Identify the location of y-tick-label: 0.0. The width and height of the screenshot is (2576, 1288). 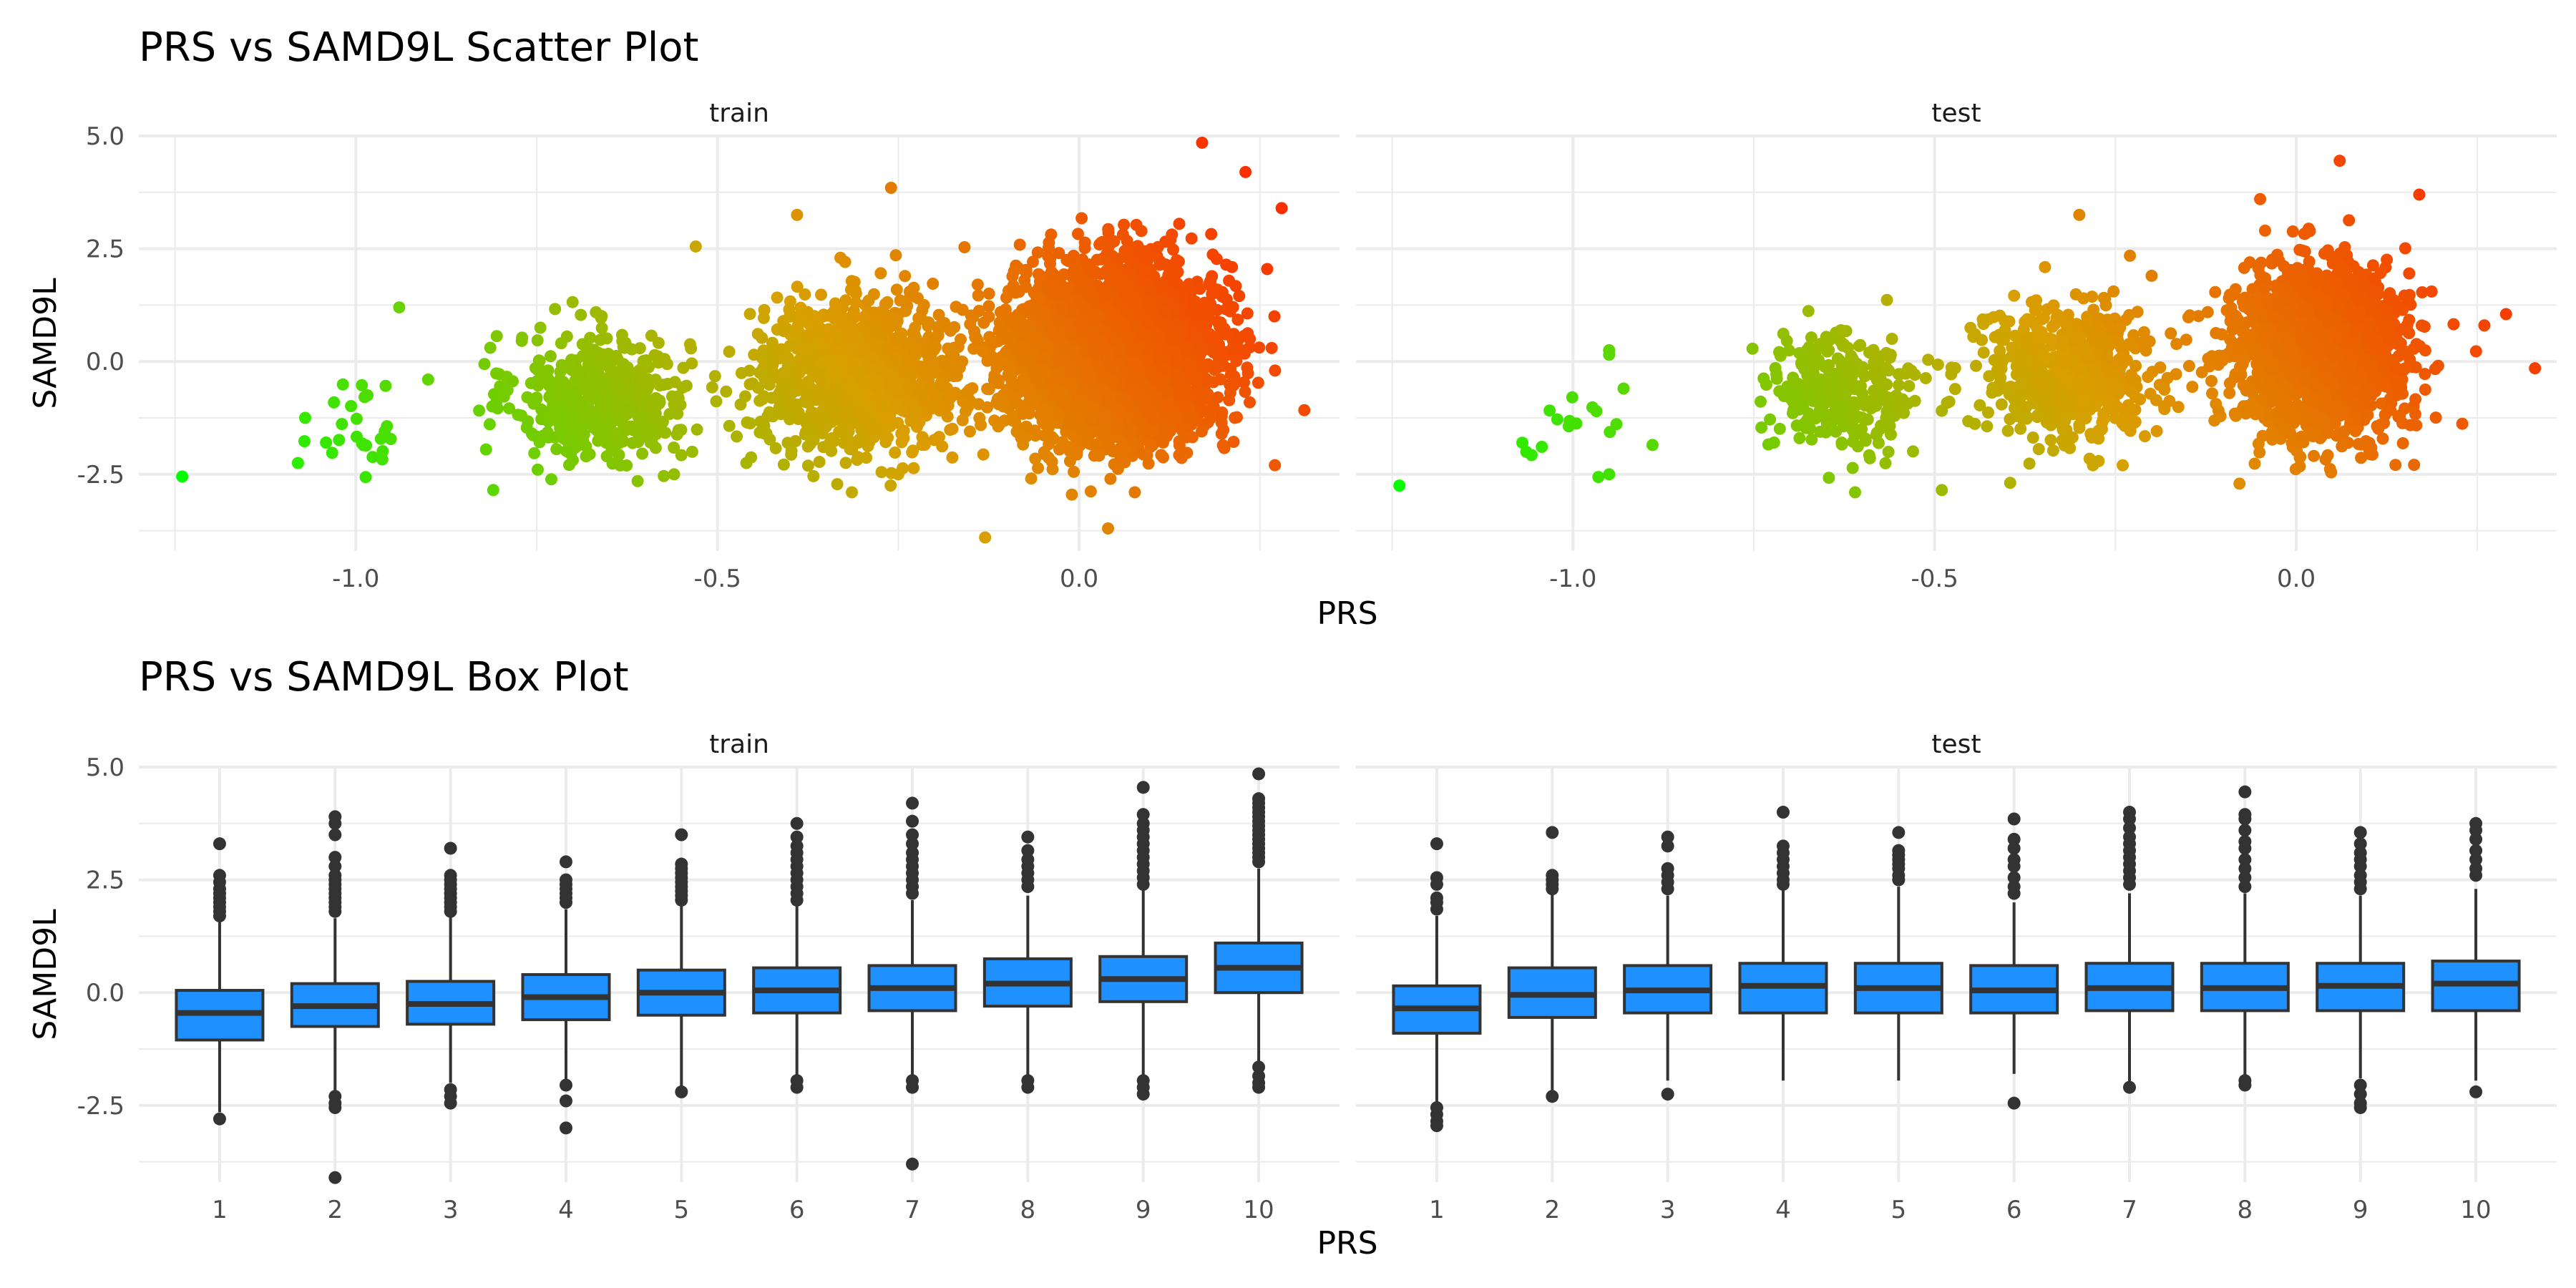
(105, 362).